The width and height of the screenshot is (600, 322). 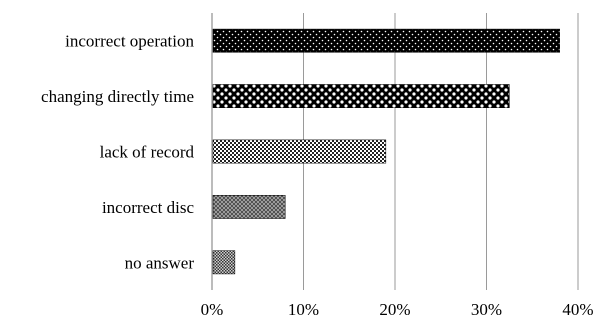 What do you see at coordinates (129, 41) in the screenshot?
I see `category-label: incorrect operation` at bounding box center [129, 41].